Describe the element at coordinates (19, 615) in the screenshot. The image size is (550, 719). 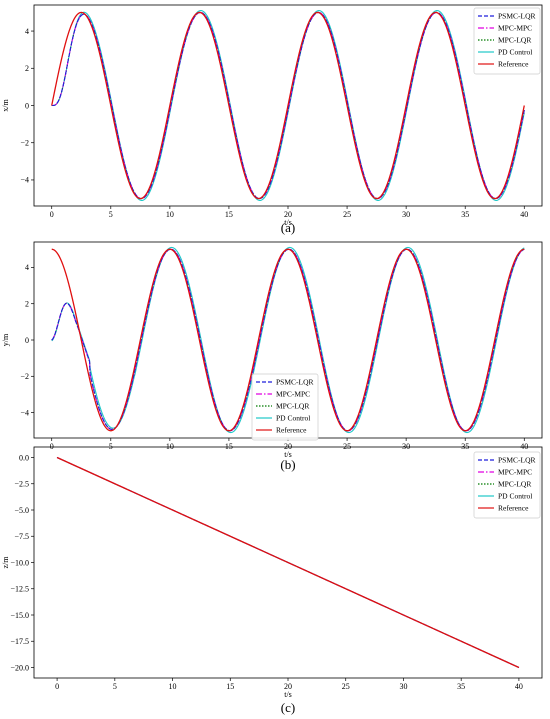
I see `y-tick-label: −15.0` at that location.